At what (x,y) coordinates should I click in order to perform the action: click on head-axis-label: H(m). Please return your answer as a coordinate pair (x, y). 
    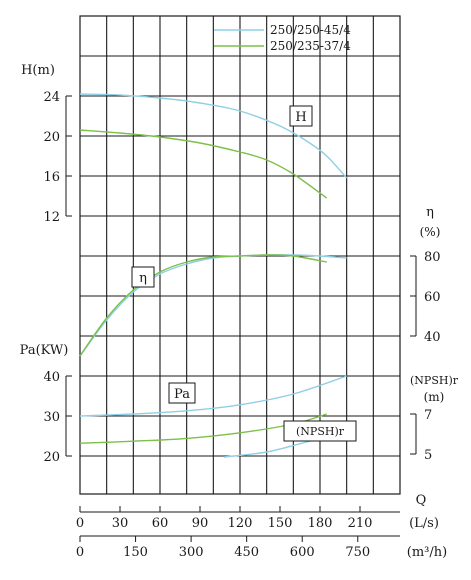
    Looking at the image, I should click on (38, 70).